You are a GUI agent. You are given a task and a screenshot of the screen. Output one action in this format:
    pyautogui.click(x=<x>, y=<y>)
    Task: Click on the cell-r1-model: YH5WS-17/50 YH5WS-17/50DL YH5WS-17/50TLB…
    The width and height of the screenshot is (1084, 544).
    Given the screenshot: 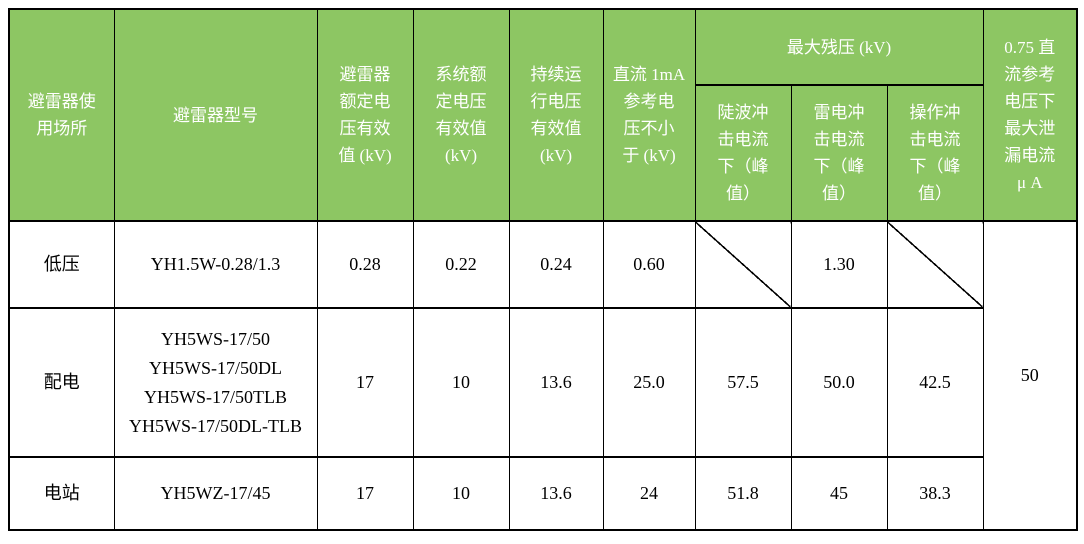 What is the action you would take?
    pyautogui.click(x=215, y=382)
    